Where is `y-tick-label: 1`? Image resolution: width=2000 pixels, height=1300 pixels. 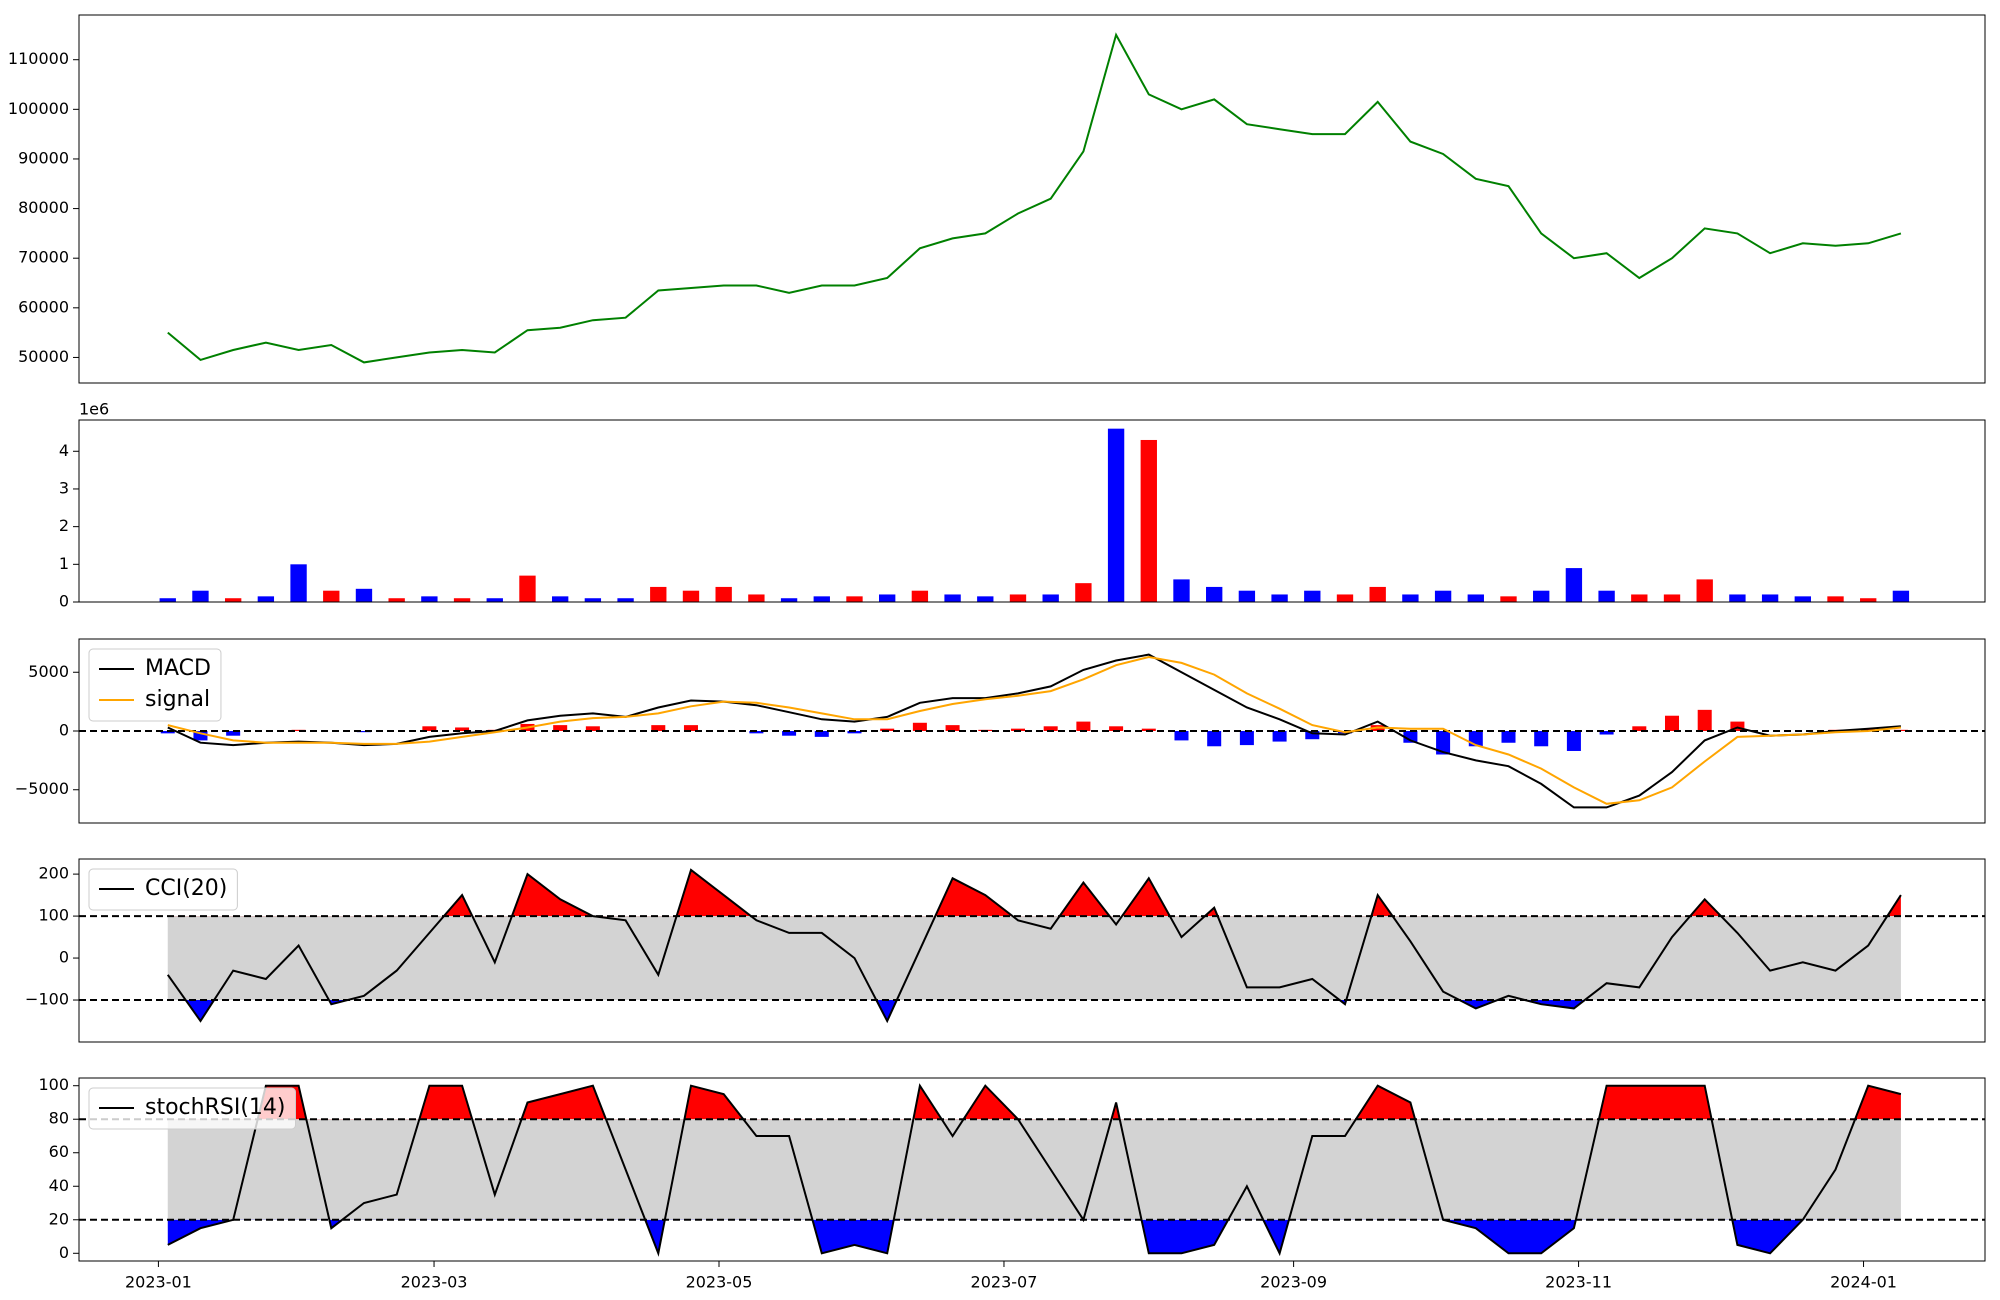
y-tick-label: 1 is located at coordinates (64, 563).